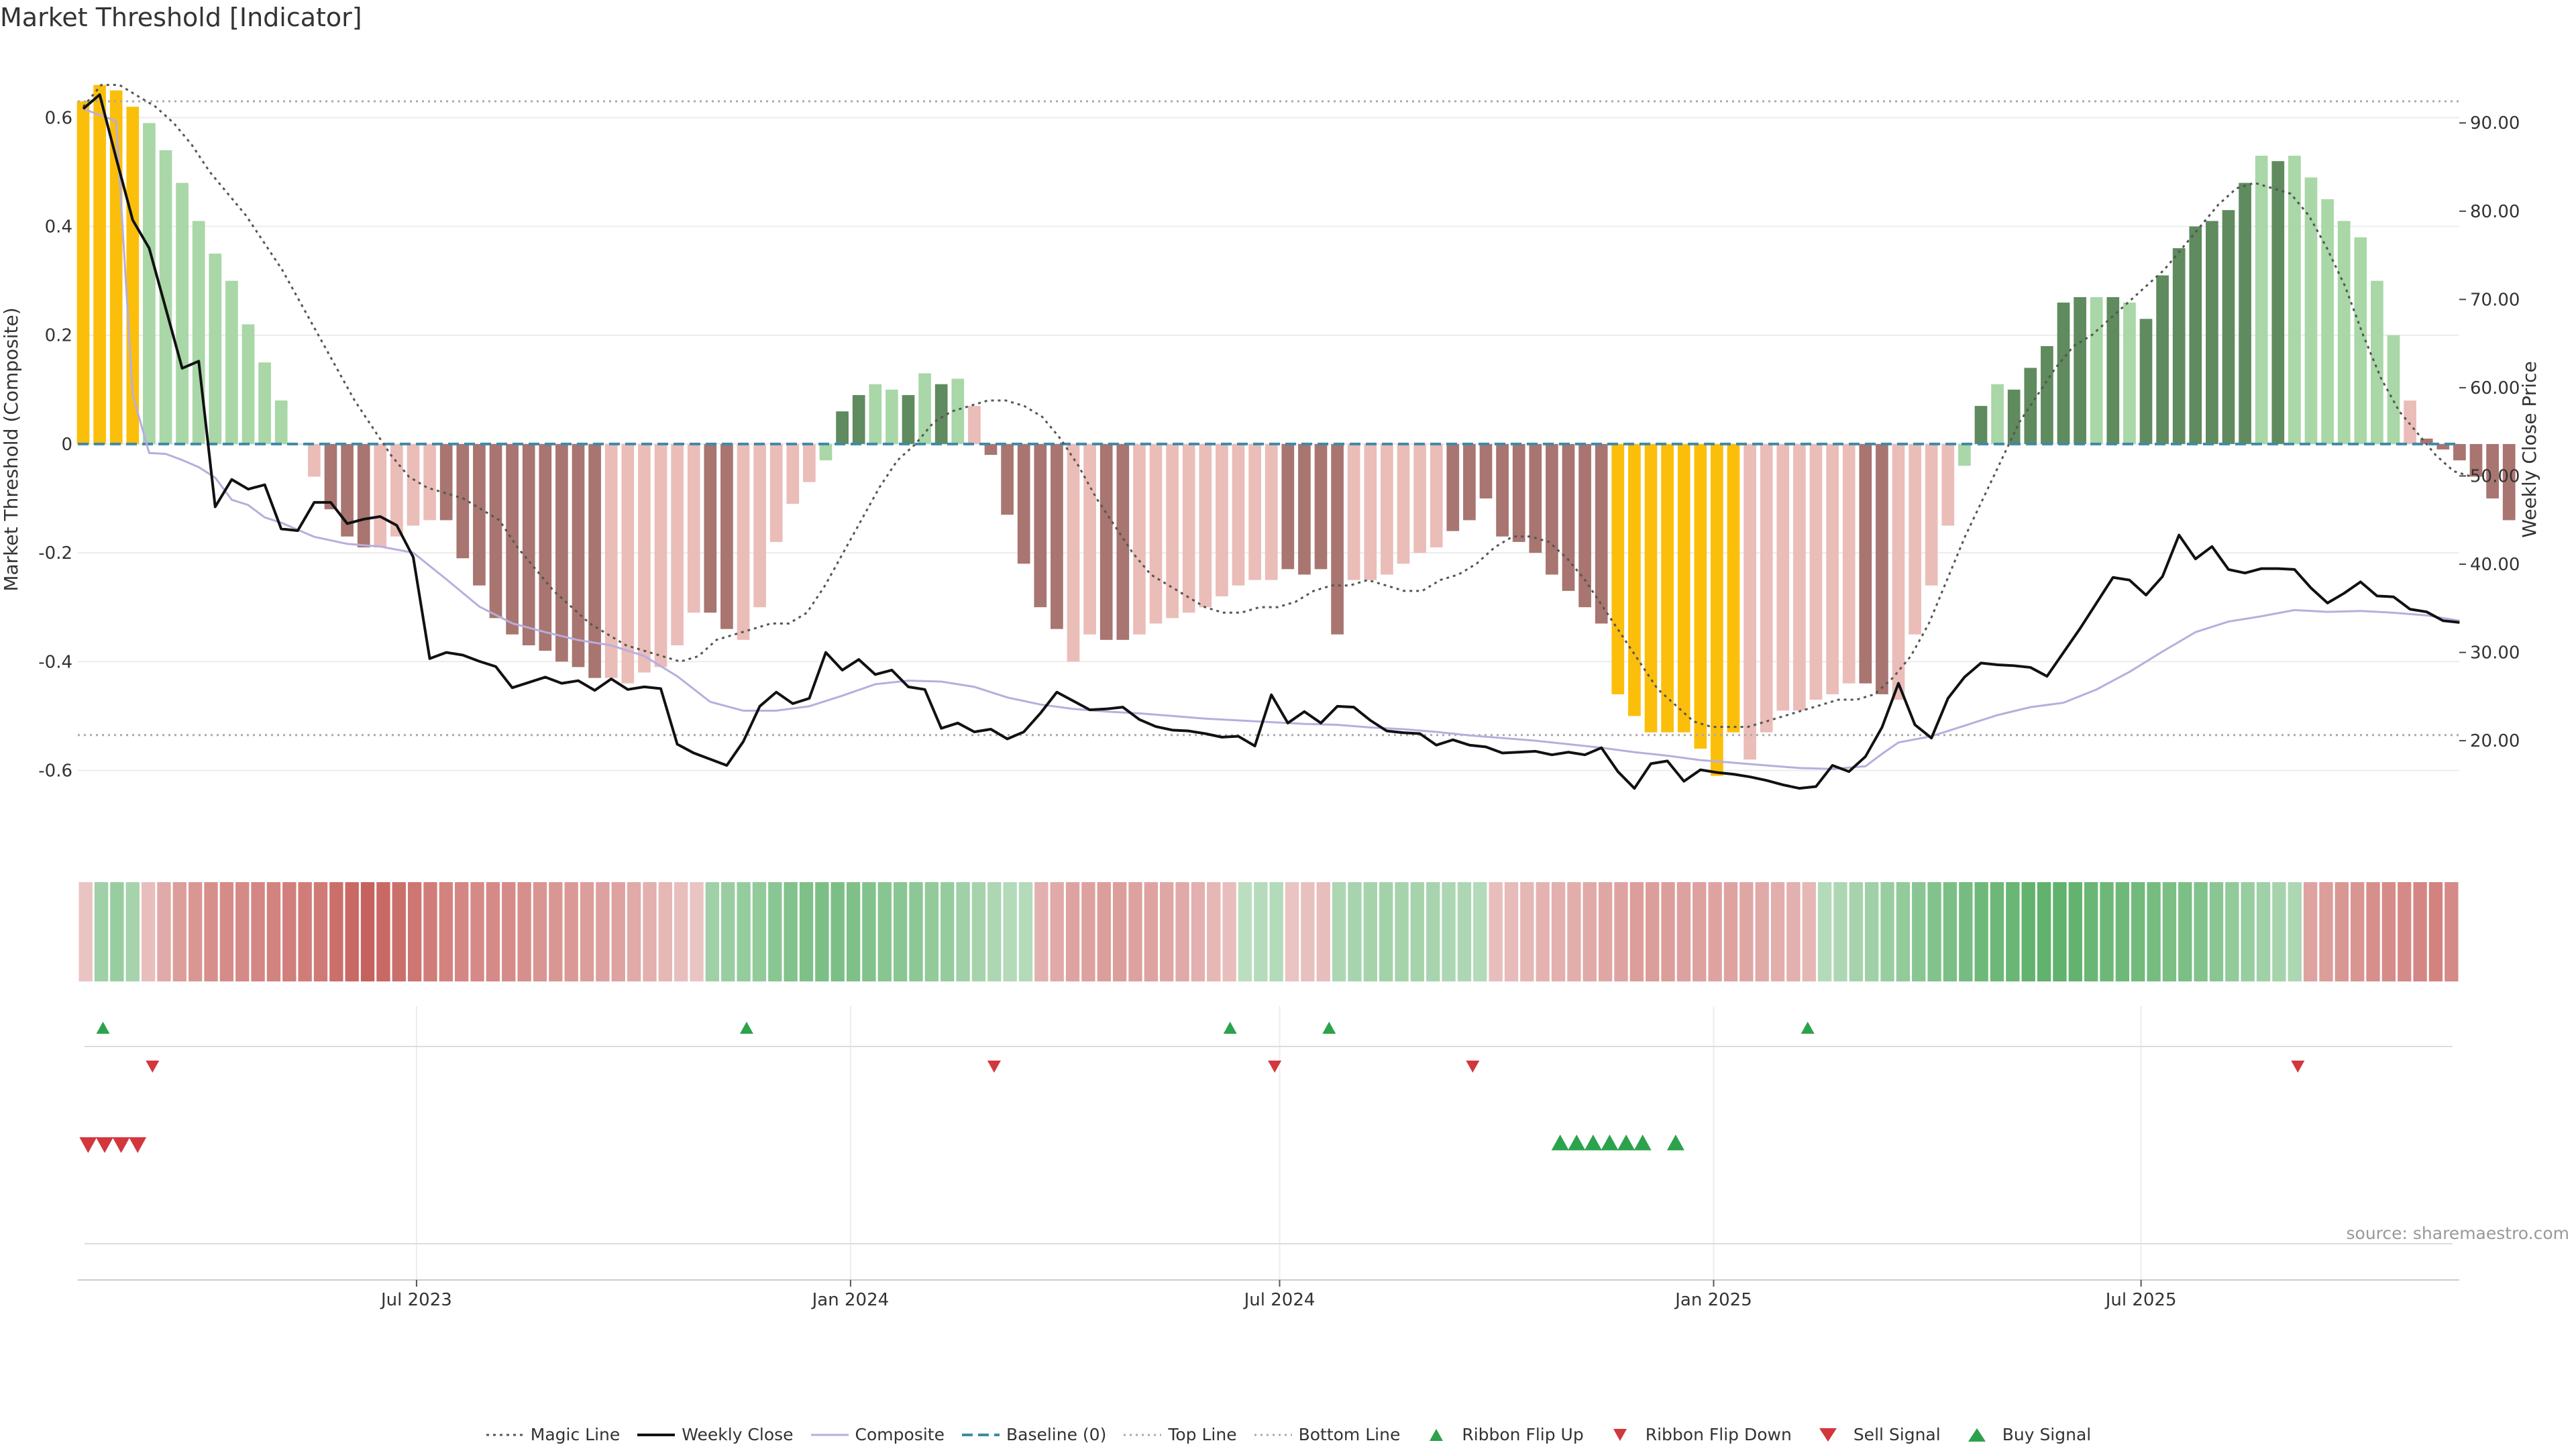 The image size is (2576, 1449). Describe the element at coordinates (11, 449) in the screenshot. I see `y-axis-label-left: Market Threshold (Composite)` at that location.